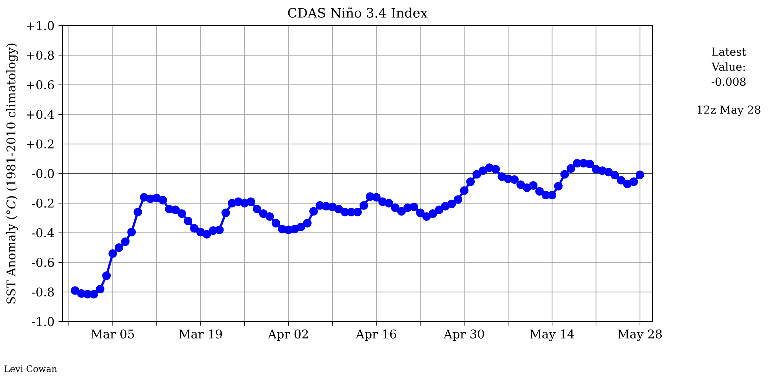 The image size is (768, 384). What do you see at coordinates (43, 173) in the screenshot?
I see `y-tick-label: -0.0` at bounding box center [43, 173].